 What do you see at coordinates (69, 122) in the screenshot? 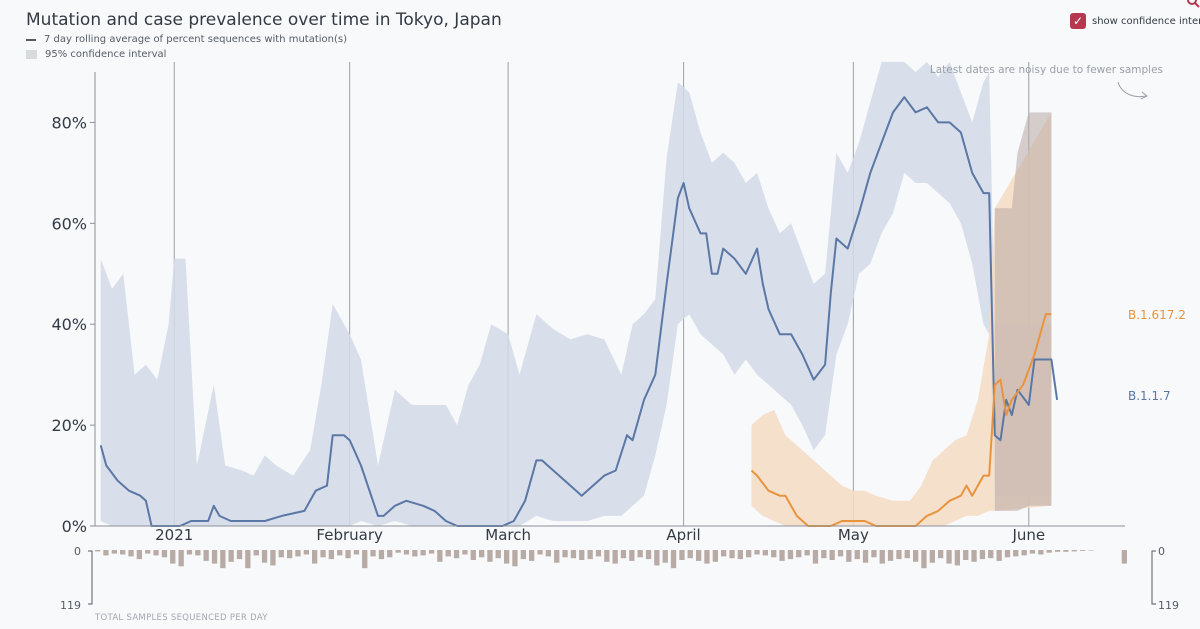
I see `y-tick-label: 80%` at bounding box center [69, 122].